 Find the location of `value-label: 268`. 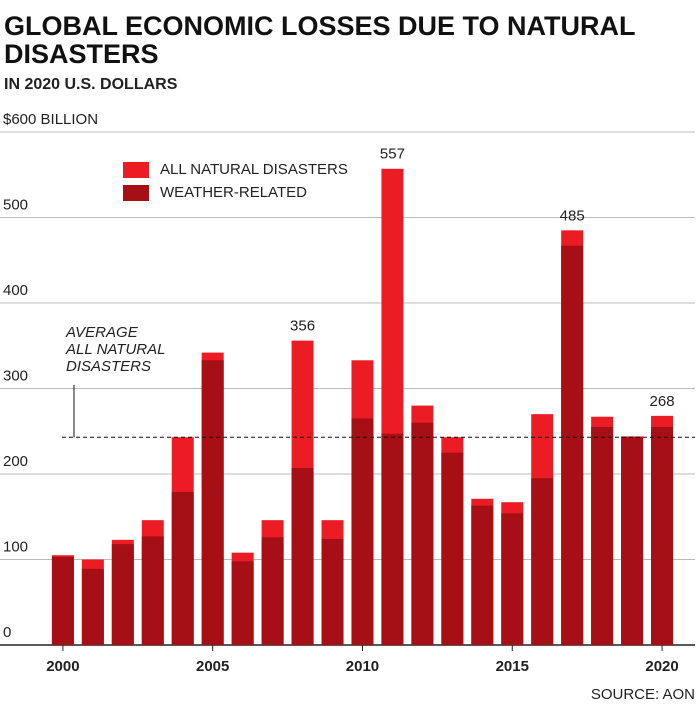

value-label: 268 is located at coordinates (662, 401).